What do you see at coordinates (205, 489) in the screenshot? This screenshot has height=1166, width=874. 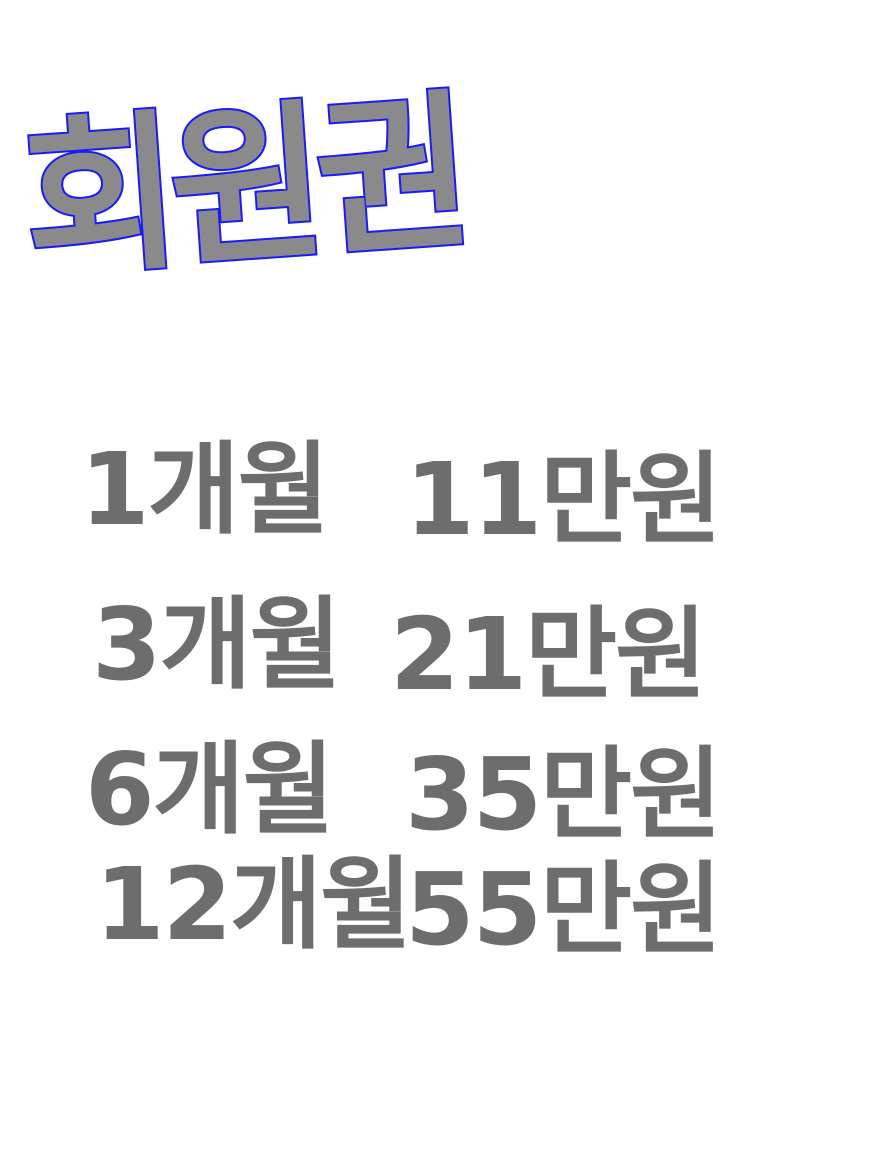 I see `period-label: 1개월` at bounding box center [205, 489].